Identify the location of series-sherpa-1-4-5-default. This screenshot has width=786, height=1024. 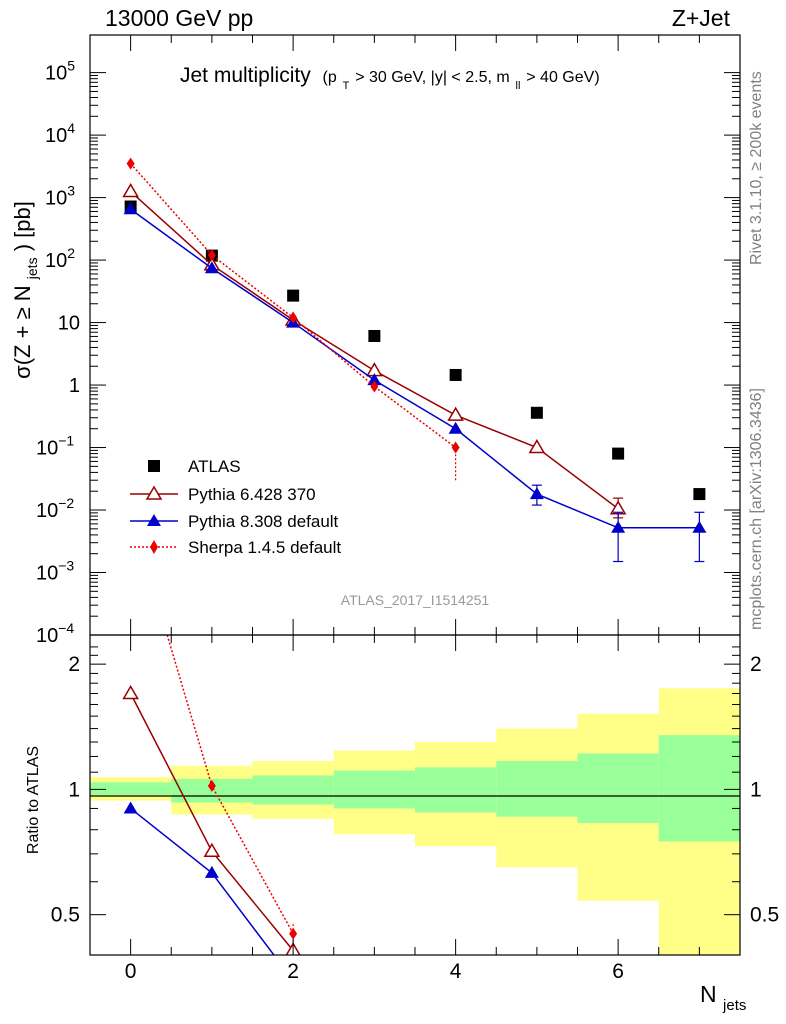
(293, 319).